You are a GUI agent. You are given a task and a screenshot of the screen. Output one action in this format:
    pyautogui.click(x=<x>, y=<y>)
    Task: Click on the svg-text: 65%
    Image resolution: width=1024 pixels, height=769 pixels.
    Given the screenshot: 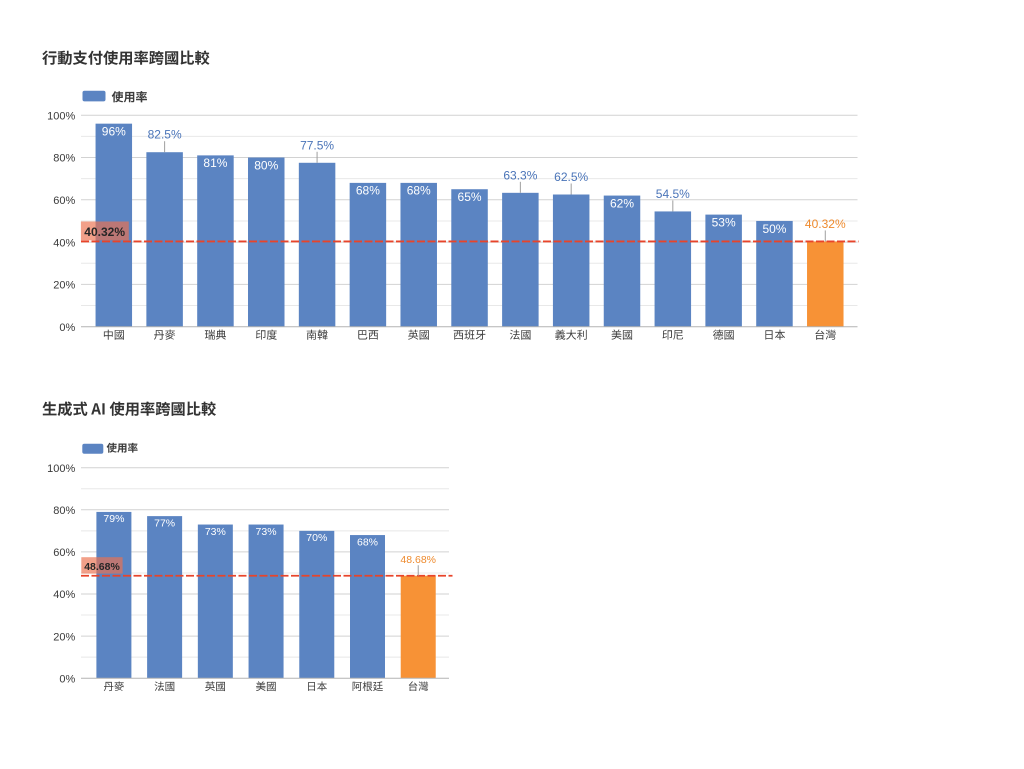 What is the action you would take?
    pyautogui.click(x=470, y=197)
    